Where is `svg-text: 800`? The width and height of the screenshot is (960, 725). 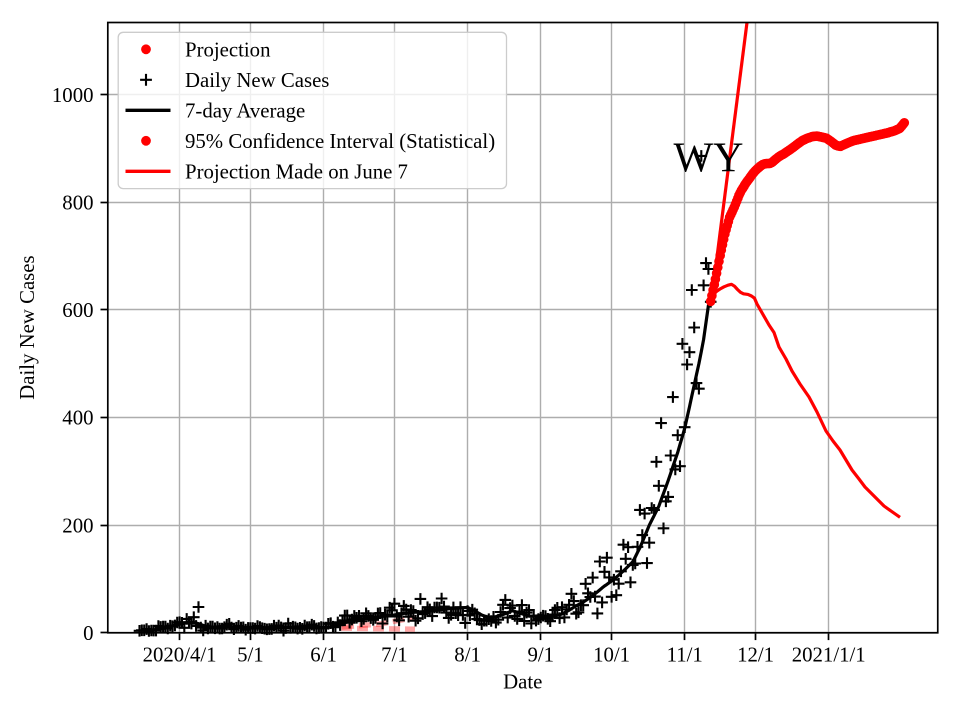 svg-text: 800 is located at coordinates (77, 202).